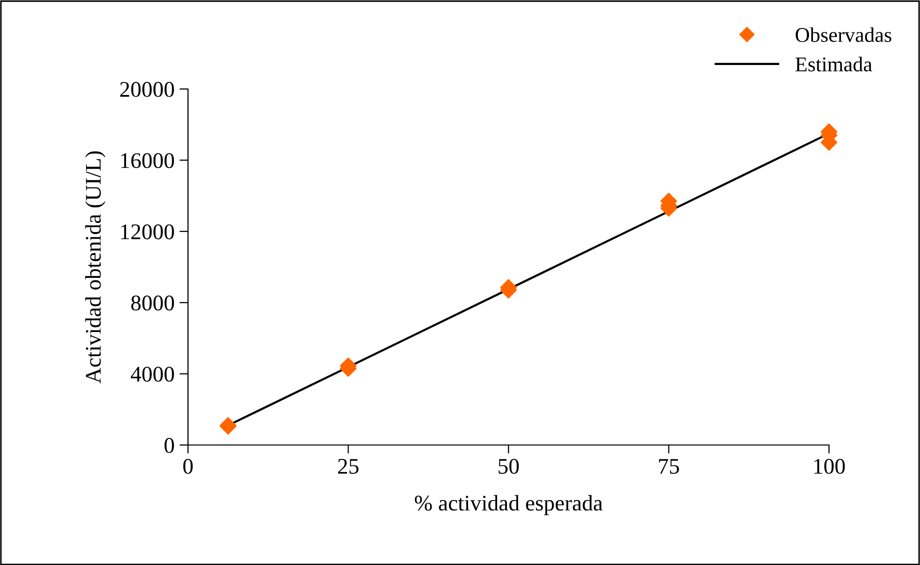 The image size is (920, 565). I want to click on legend-label: Estimada, so click(833, 64).